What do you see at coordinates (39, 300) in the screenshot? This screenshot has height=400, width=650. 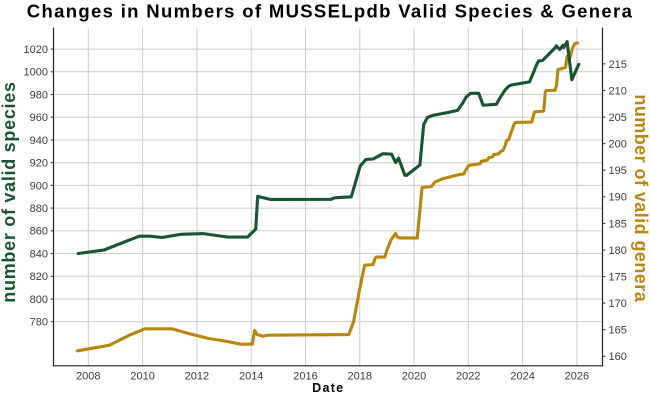 I see `svg-text: 800` at bounding box center [39, 300].